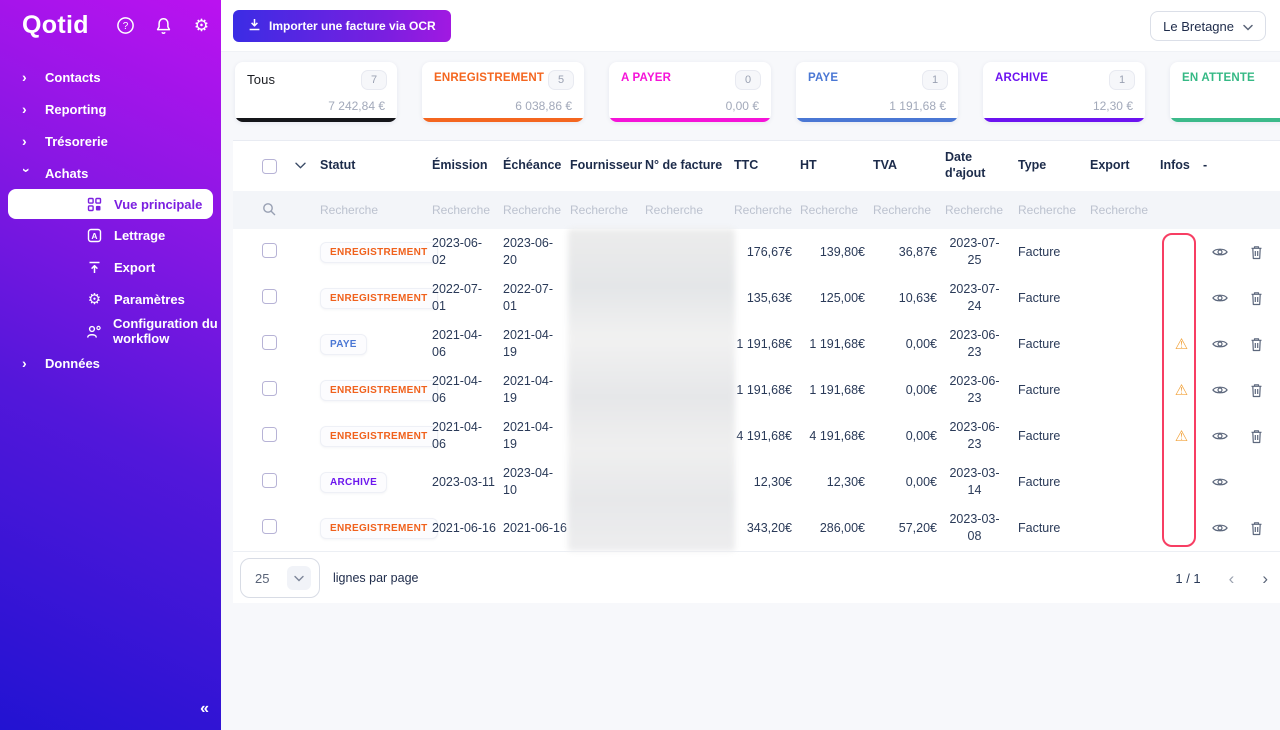  Describe the element at coordinates (684, 165) in the screenshot. I see `column-header-numero-facture: N° de facture` at that location.